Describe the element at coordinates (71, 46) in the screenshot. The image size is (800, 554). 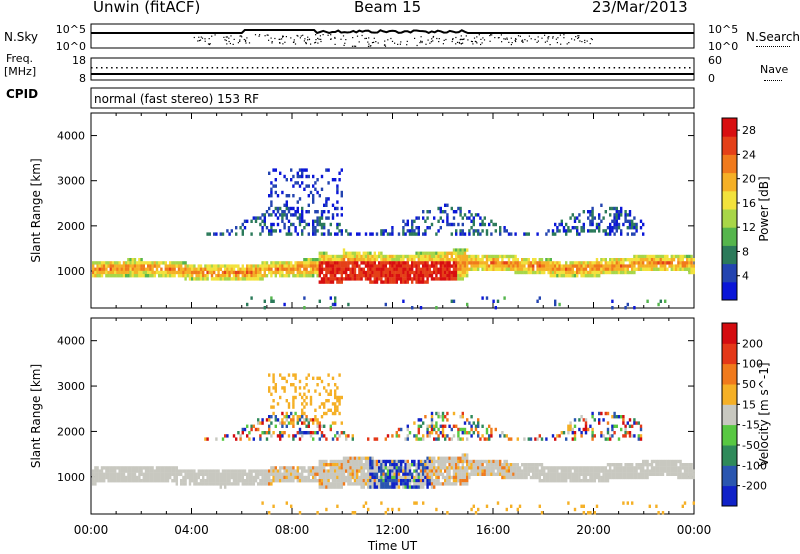
I see `noise-left-tick-bottom: 10^0` at that location.